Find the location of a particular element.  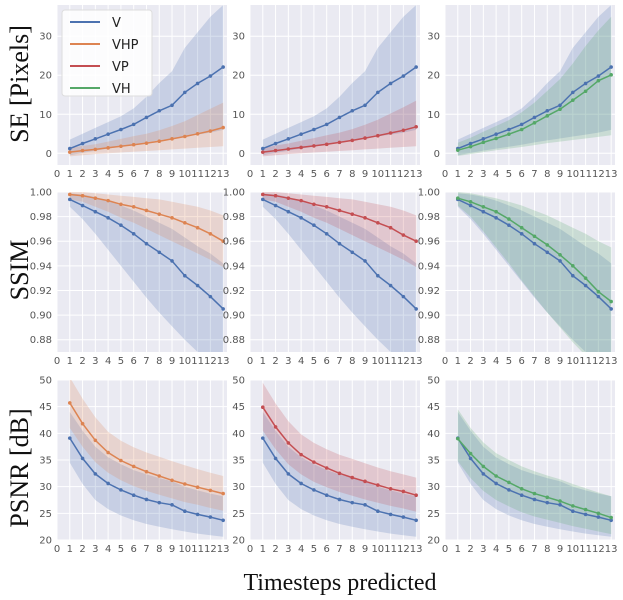

x-axis-label: Timesteps predicted is located at coordinates (339, 583).